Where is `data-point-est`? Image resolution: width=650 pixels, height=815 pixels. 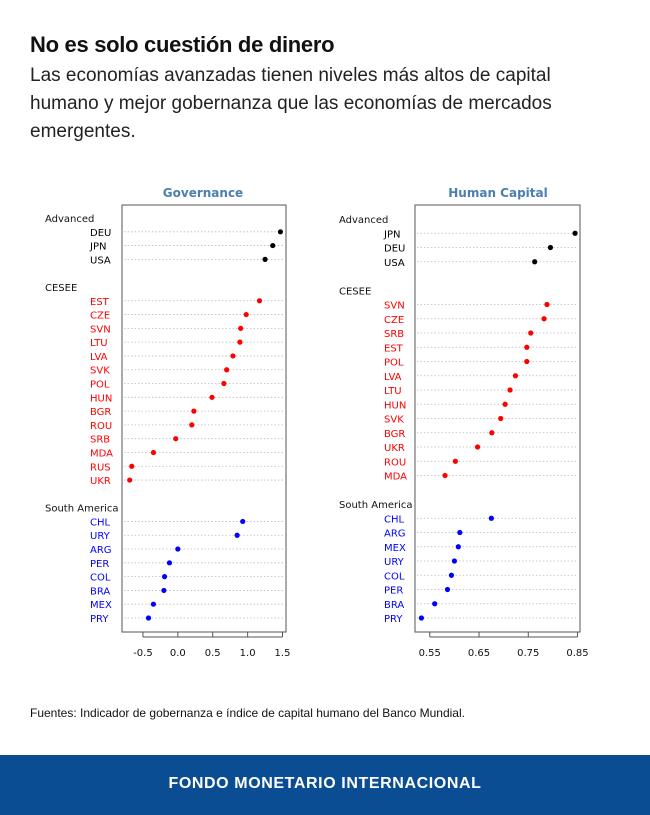 data-point-est is located at coordinates (527, 347).